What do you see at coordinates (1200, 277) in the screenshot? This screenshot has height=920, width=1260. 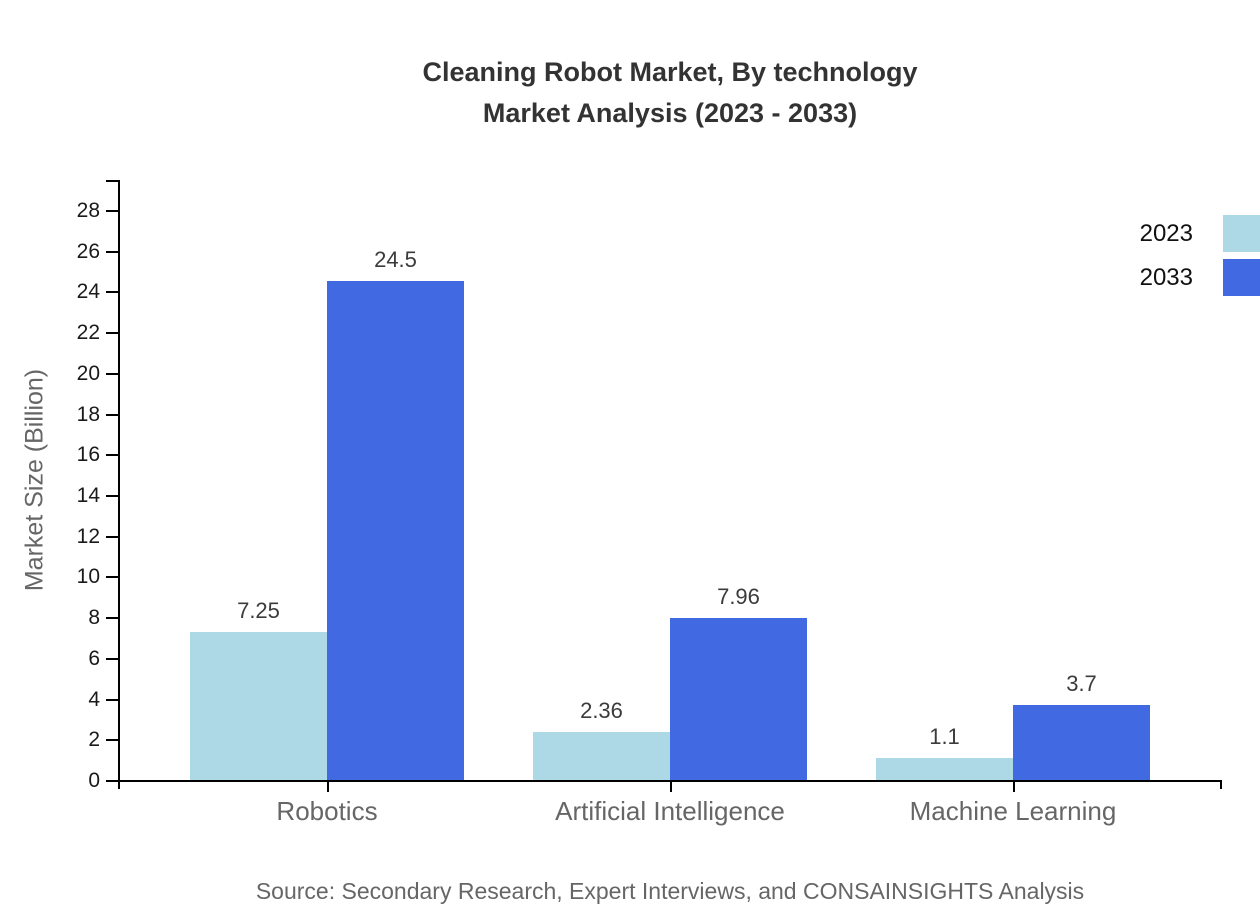 I see `legend-item-2033: 2033` at bounding box center [1200, 277].